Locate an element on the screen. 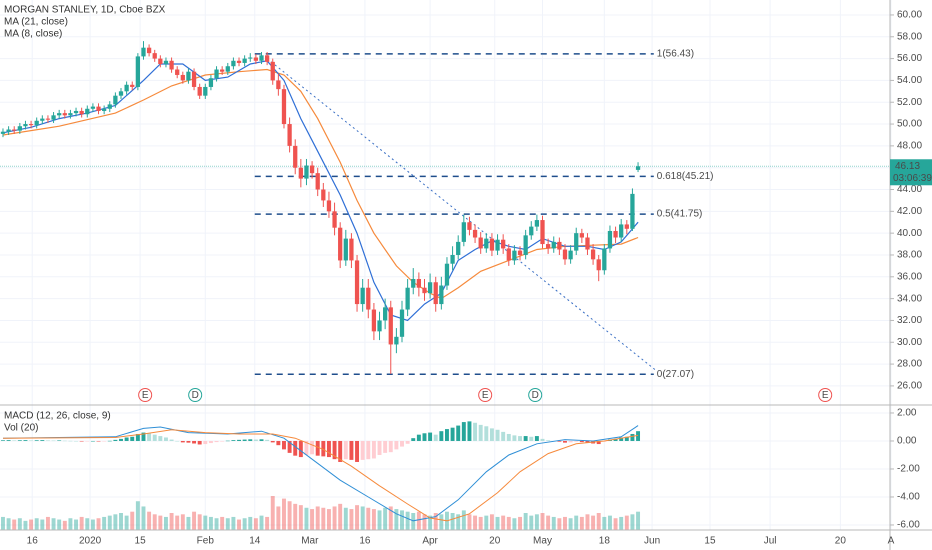  event-label: D is located at coordinates (195, 395).